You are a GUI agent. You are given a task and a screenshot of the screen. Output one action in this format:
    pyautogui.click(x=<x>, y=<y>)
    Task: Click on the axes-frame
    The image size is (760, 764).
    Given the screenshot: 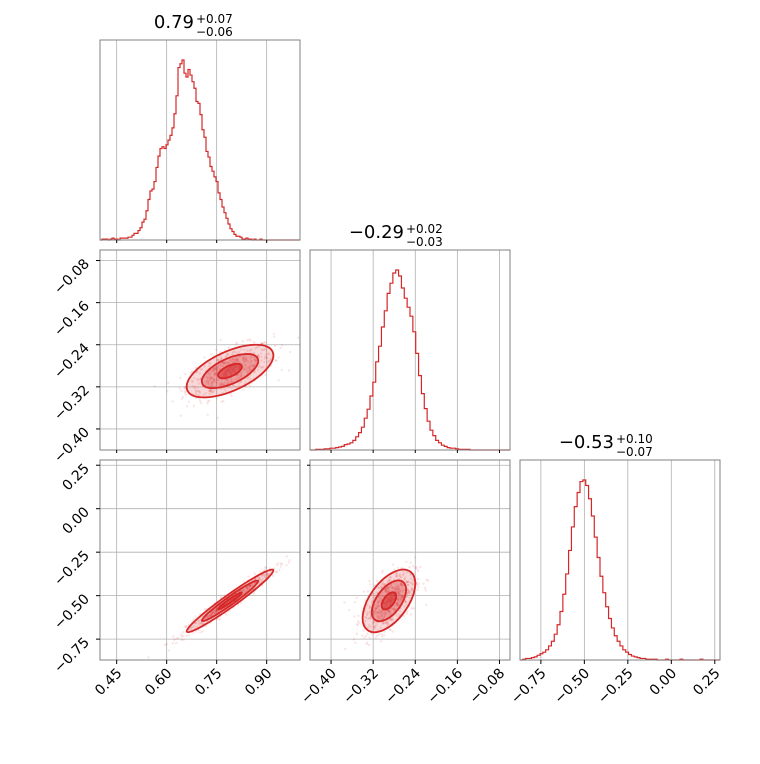 What is the action you would take?
    pyautogui.click(x=410, y=560)
    